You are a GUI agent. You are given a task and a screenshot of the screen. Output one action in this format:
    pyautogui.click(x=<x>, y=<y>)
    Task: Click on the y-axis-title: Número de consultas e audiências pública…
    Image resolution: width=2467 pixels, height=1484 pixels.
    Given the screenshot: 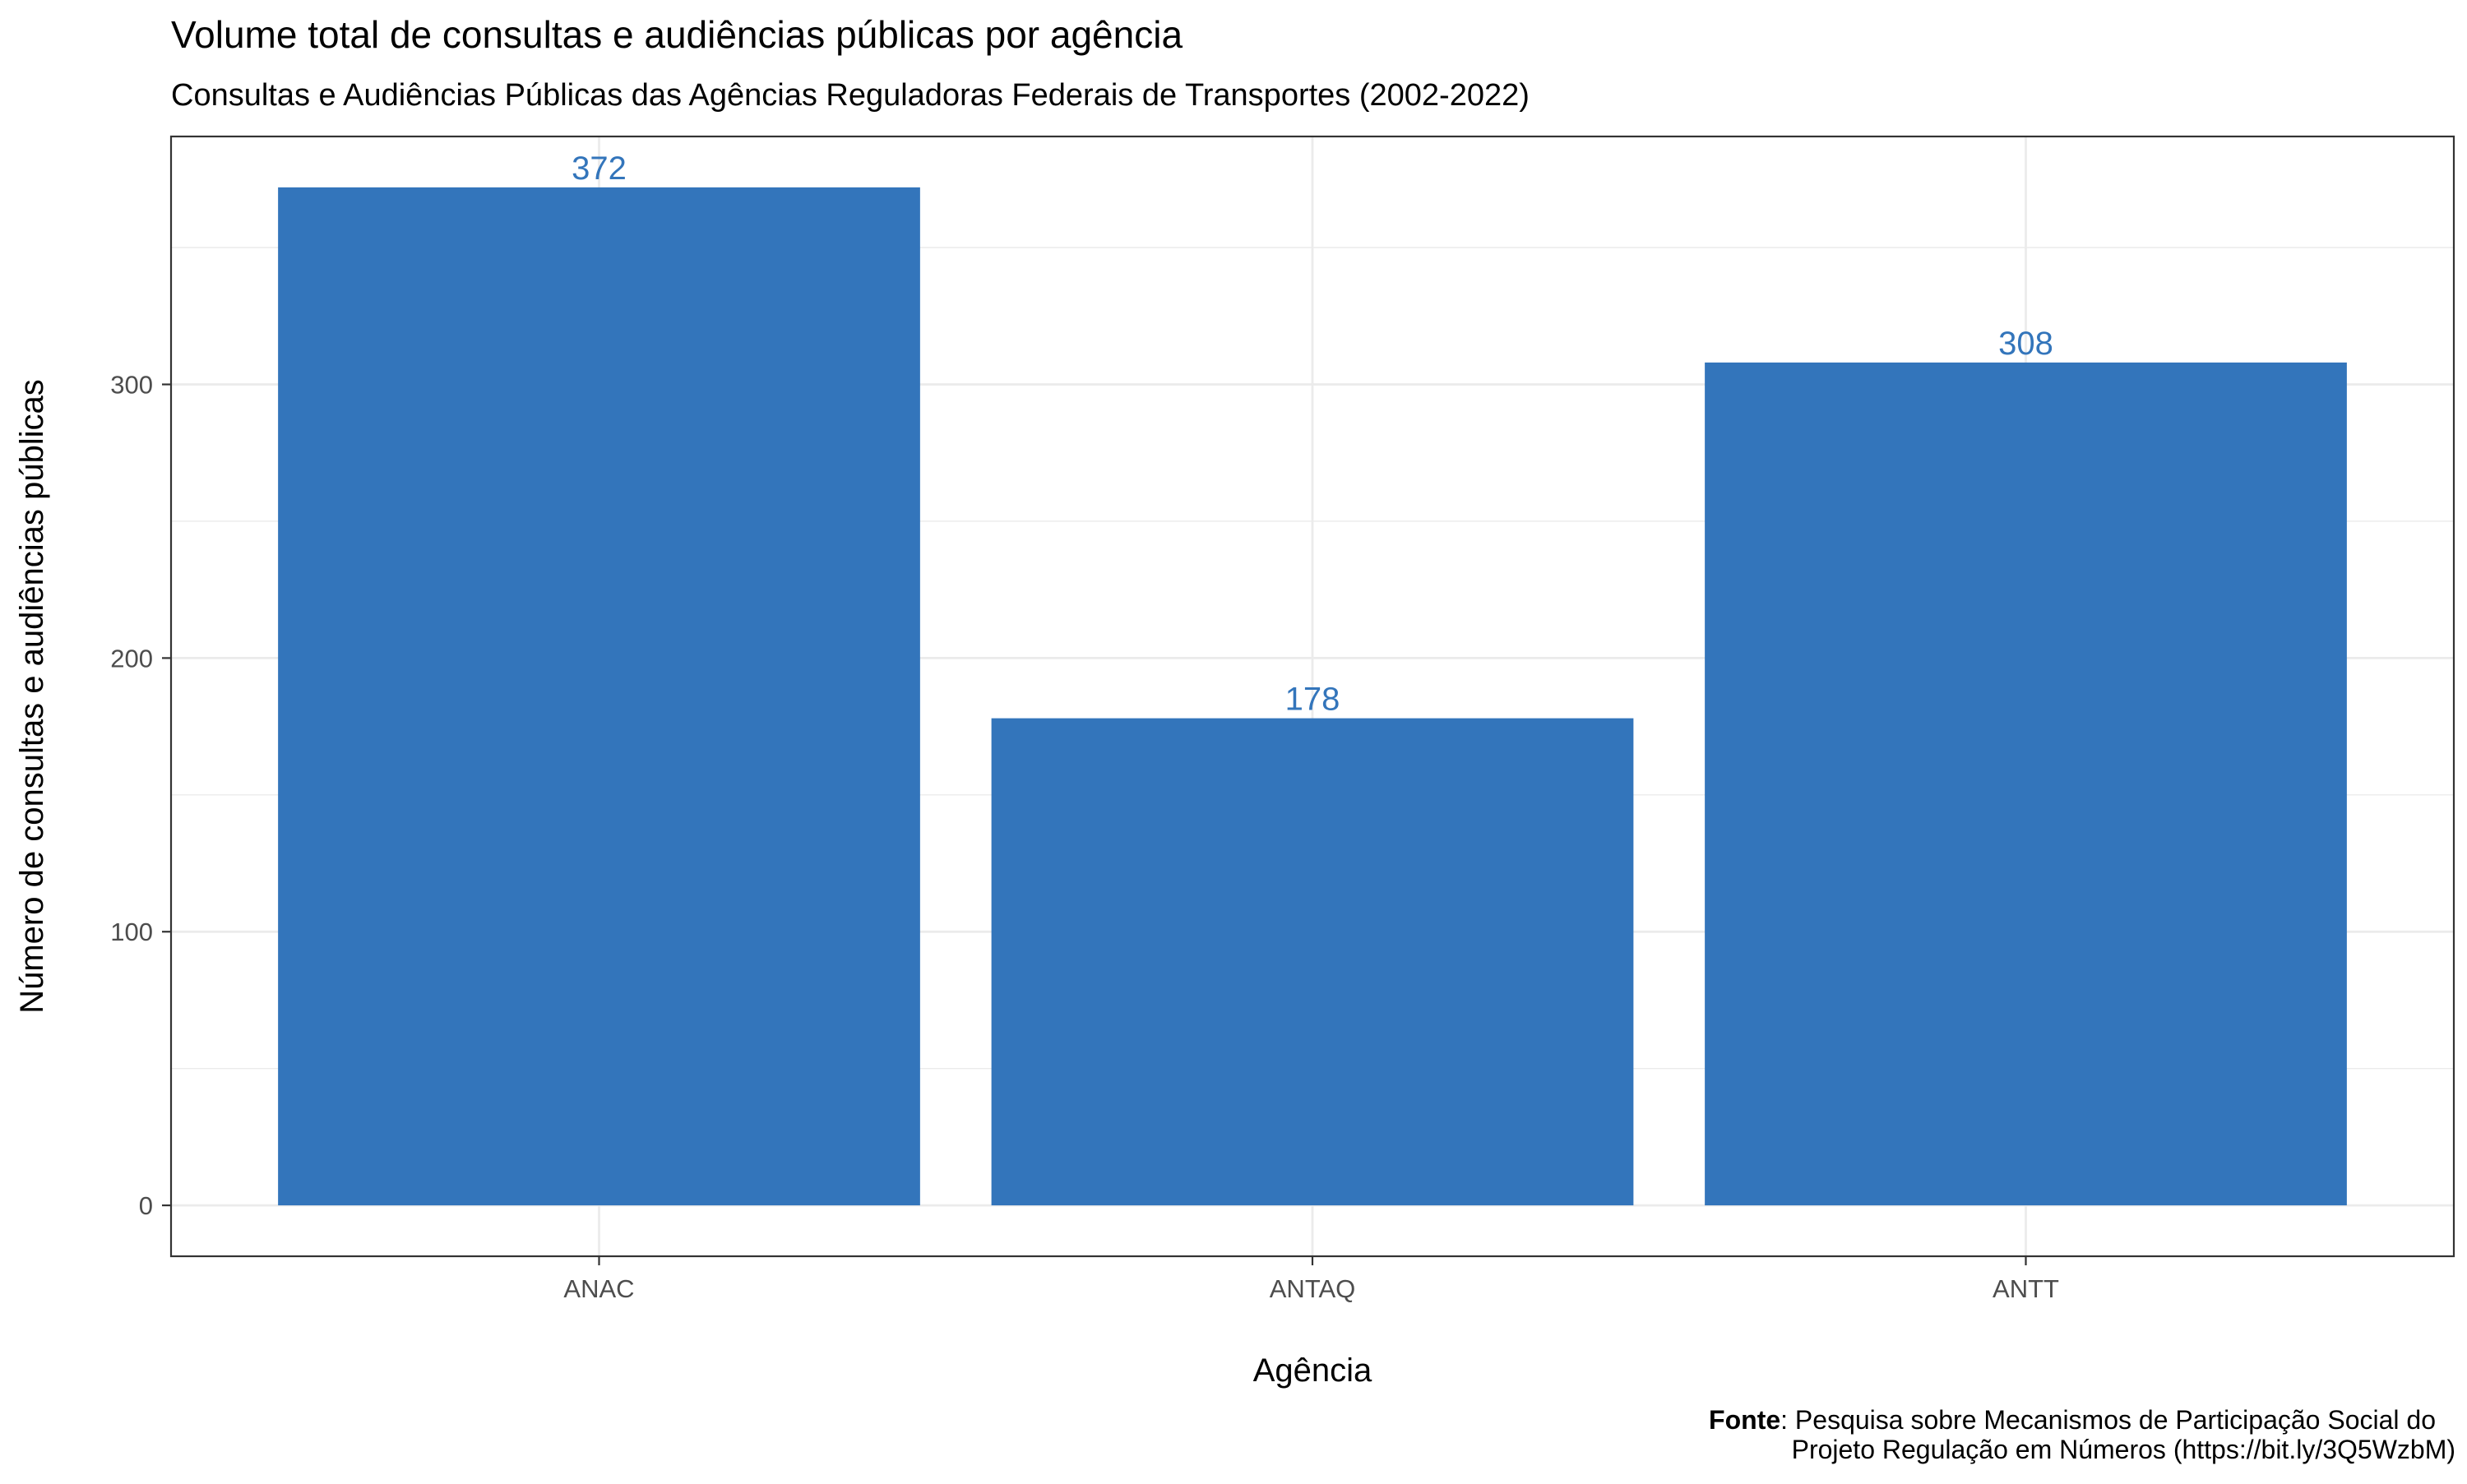 What is the action you would take?
    pyautogui.click(x=32, y=696)
    